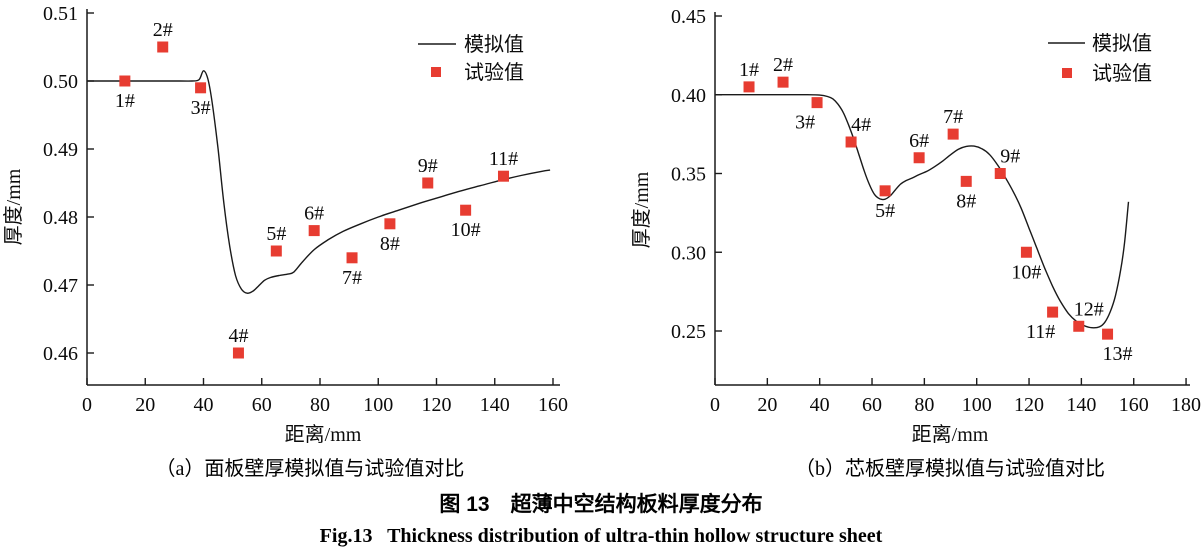 The height and width of the screenshot is (560, 1202). Describe the element at coordinates (310, 469) in the screenshot. I see `caption-a: （a）面板壁厚模拟值与试验值对比` at that location.